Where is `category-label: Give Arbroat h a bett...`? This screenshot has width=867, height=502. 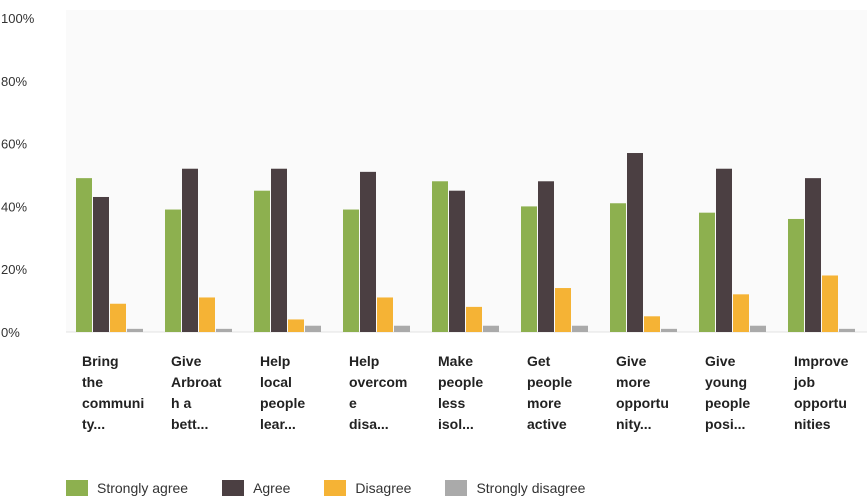 category-label: Give Arbroat h a bett... is located at coordinates (196, 392).